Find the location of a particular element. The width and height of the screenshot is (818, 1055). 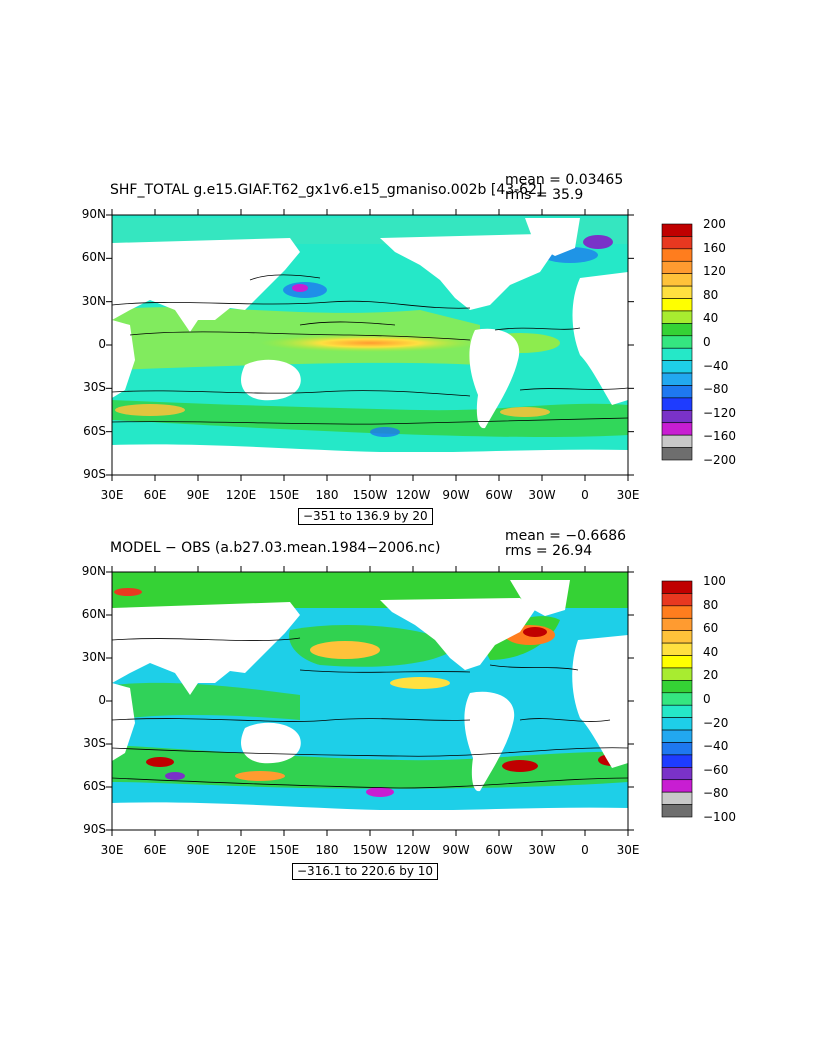

kerguelen-feature is located at coordinates (175, 776).